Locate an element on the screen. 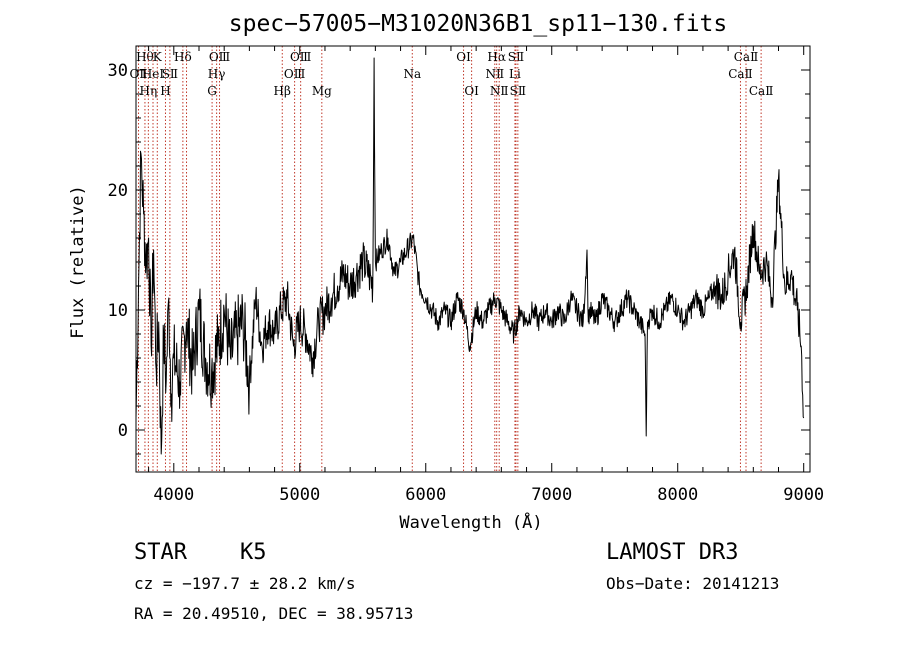  x-tick-label: 7000 is located at coordinates (551, 495).